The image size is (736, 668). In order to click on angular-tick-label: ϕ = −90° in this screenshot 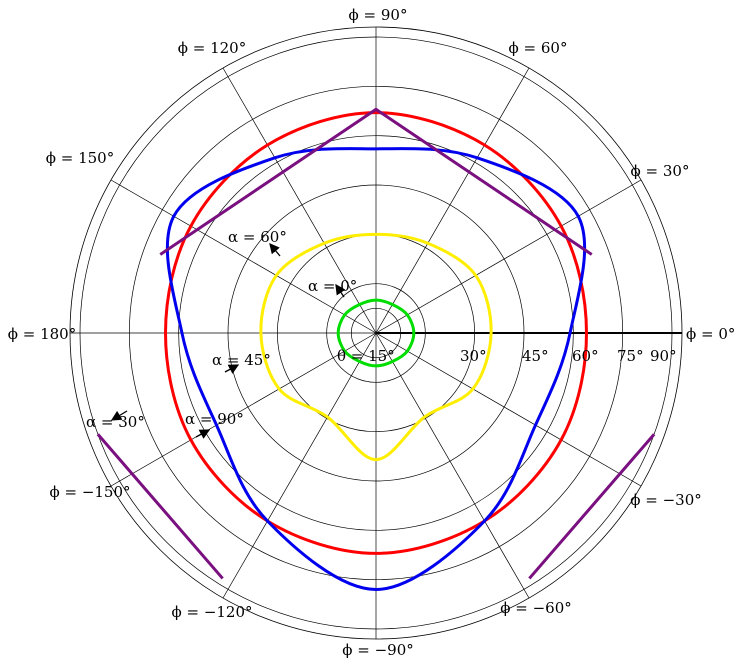, I will do `click(377, 650)`.